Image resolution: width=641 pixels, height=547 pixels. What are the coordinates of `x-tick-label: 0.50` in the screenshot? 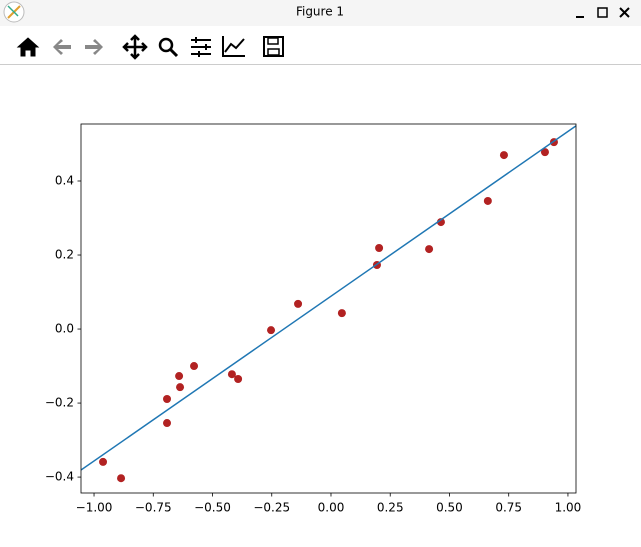 It's located at (449, 508).